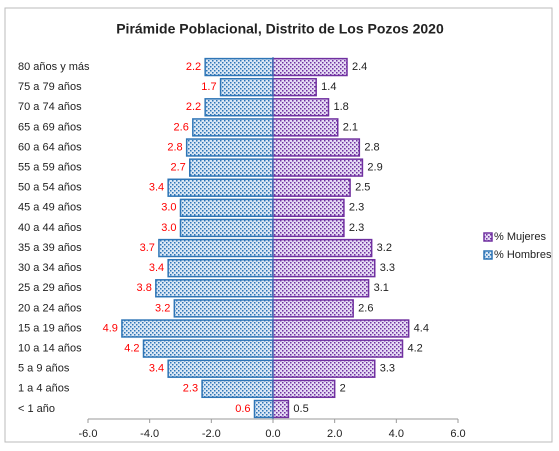 The image size is (559, 451). What do you see at coordinates (328, 87) in the screenshot?
I see `data-label: 1.4` at bounding box center [328, 87].